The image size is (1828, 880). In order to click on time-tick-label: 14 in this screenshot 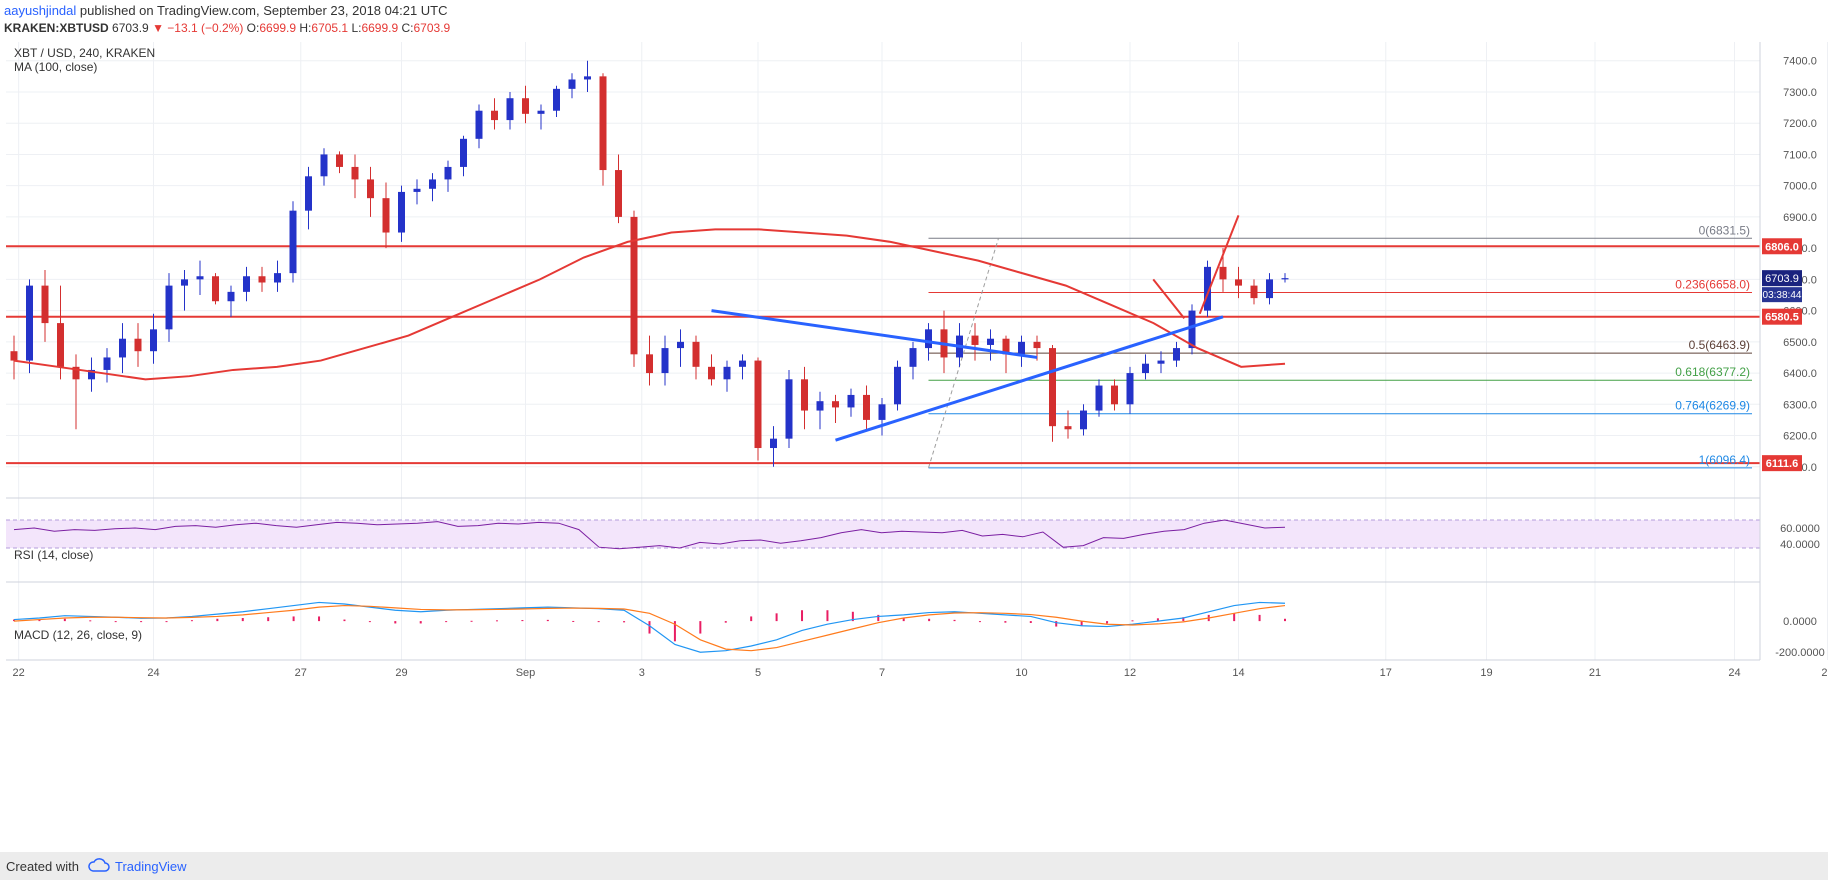, I will do `click(1238, 673)`.